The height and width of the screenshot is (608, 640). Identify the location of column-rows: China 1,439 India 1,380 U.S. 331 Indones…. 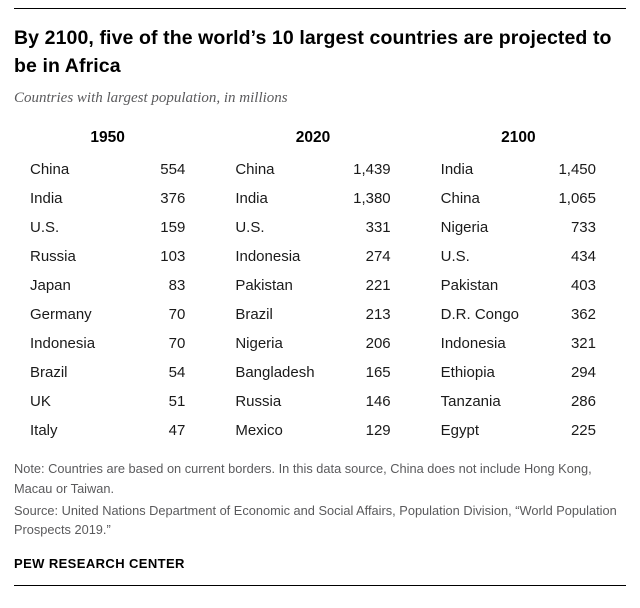
(312, 300).